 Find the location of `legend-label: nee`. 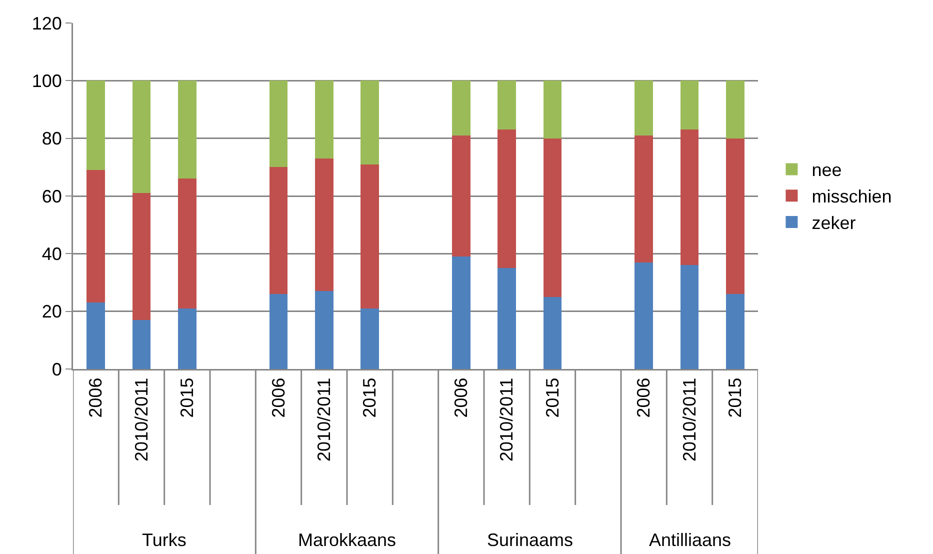

legend-label: nee is located at coordinates (827, 170).